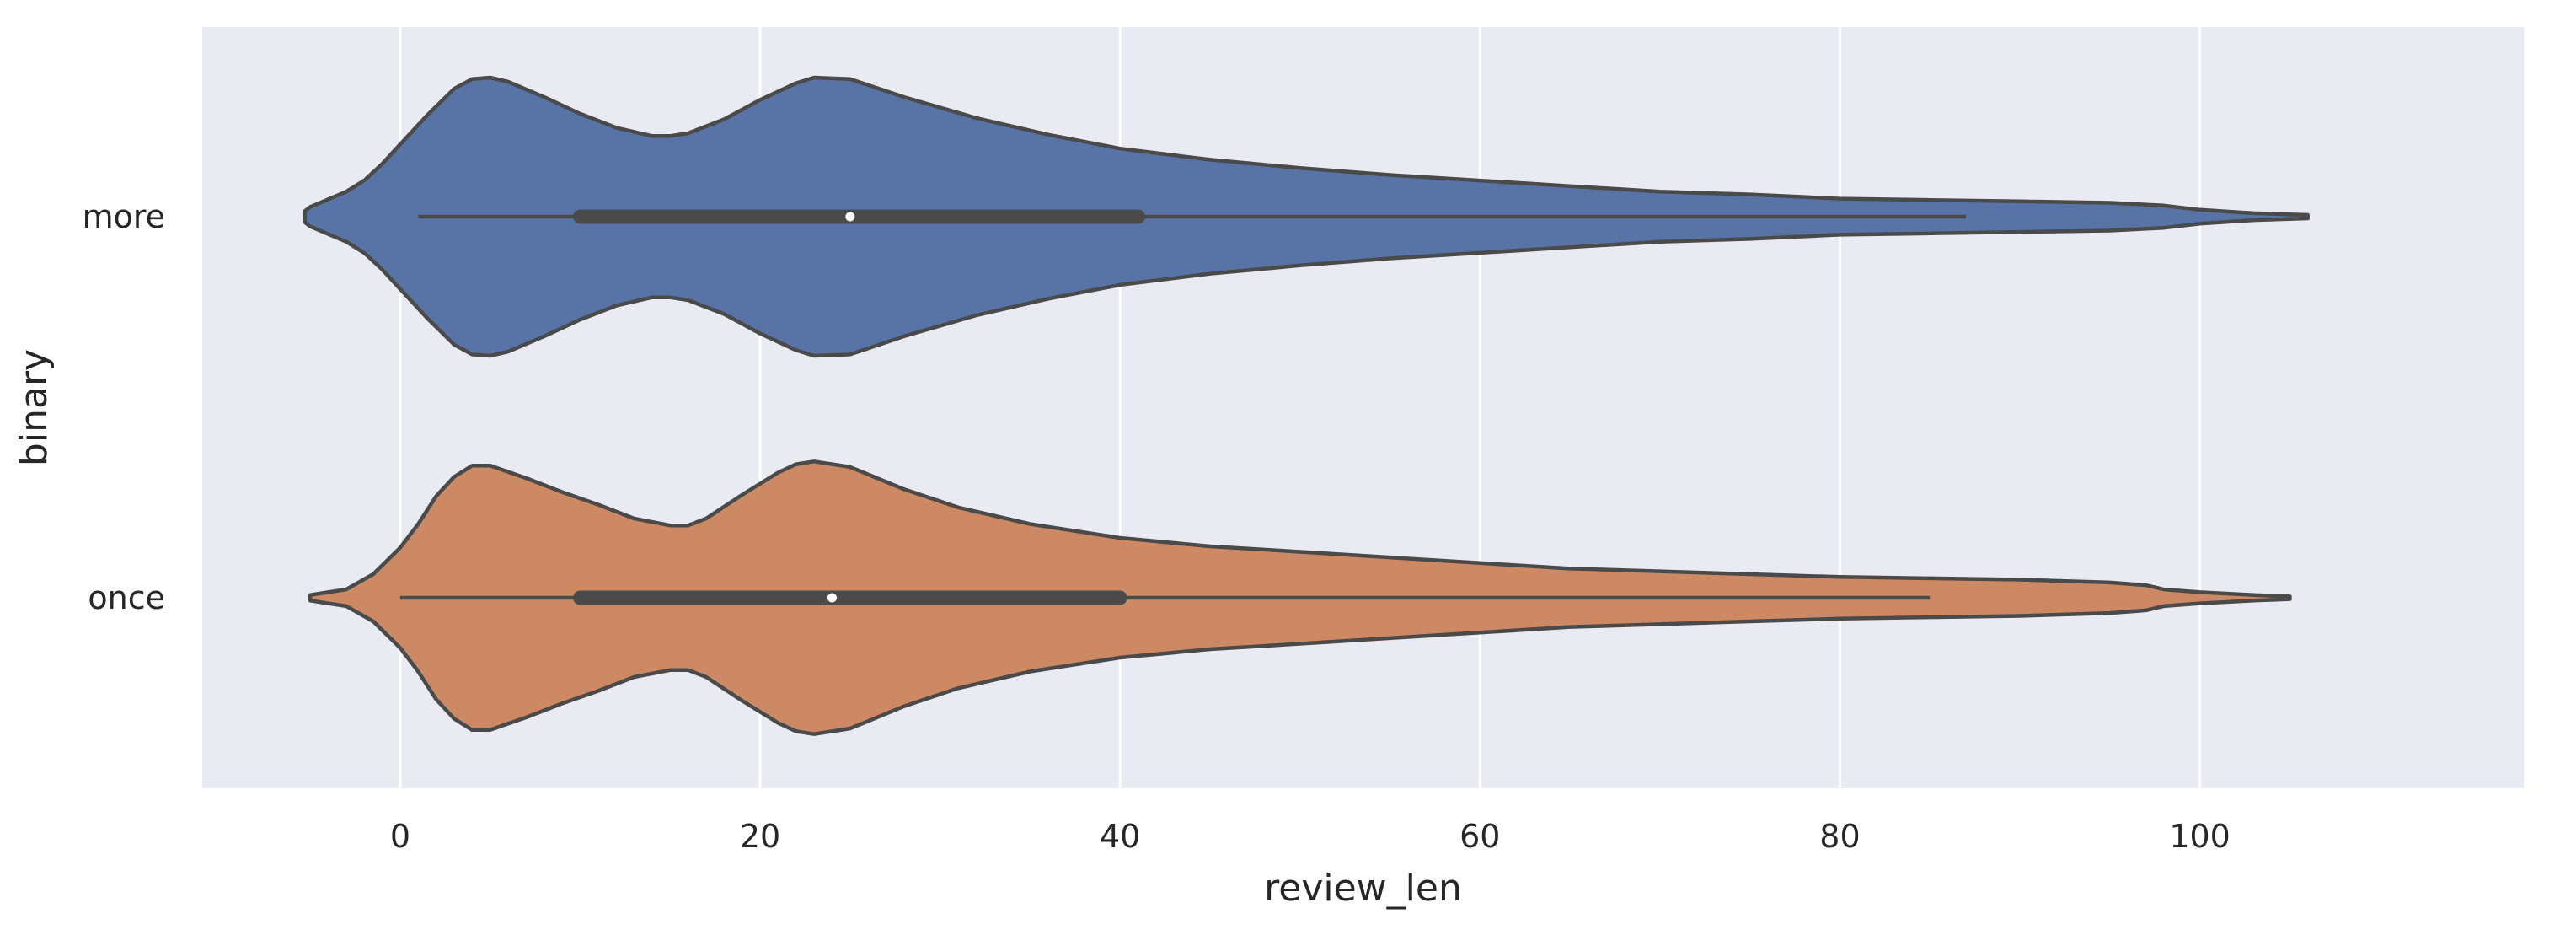 This screenshot has width=2576, height=935. What do you see at coordinates (124, 407) in the screenshot?
I see `y-tick-labels: more once` at bounding box center [124, 407].